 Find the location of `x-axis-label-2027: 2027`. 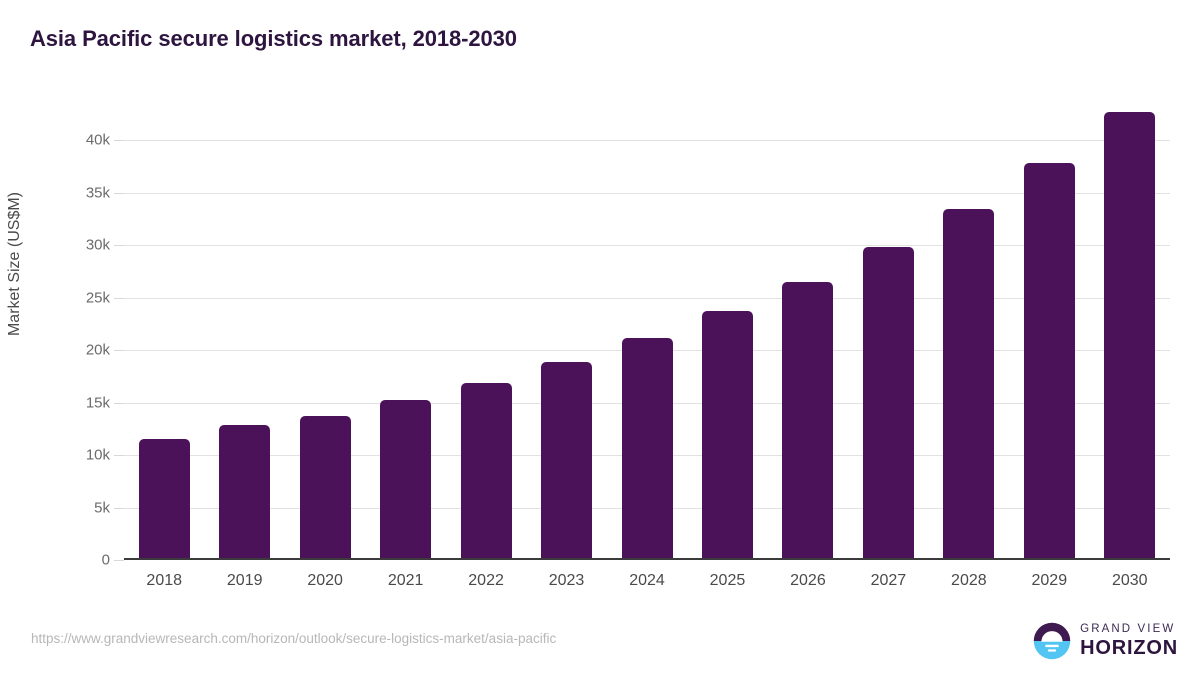

x-axis-label-2027: 2027 is located at coordinates (888, 580).